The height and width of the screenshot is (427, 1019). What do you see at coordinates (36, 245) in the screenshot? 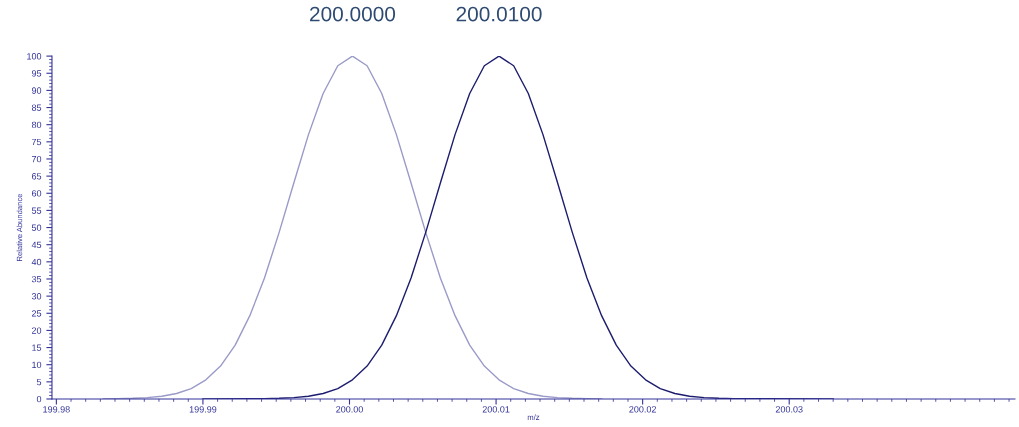
I see `y-tick-label: 45` at bounding box center [36, 245].